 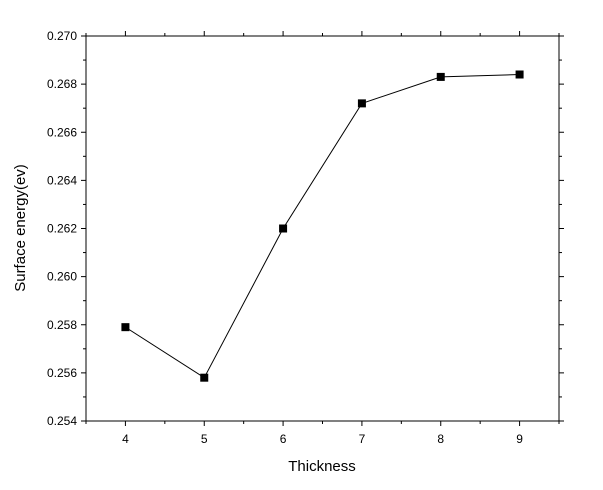 What do you see at coordinates (362, 439) in the screenshot?
I see `x-tick-label: 7` at bounding box center [362, 439].